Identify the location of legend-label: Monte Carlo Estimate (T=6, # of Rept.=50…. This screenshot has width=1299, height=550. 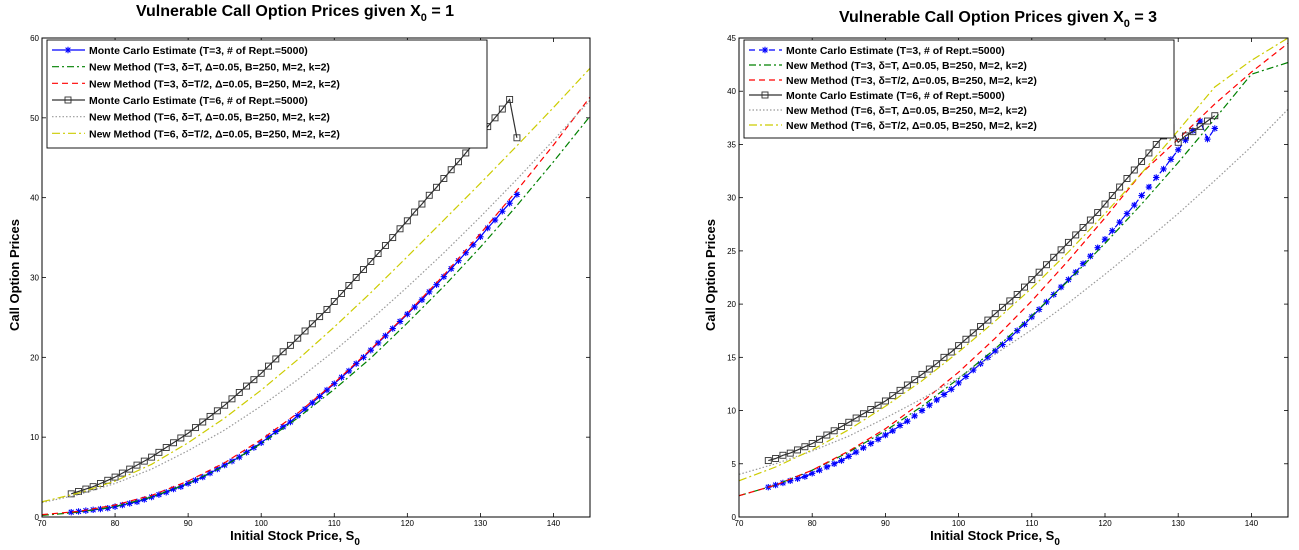
(198, 101).